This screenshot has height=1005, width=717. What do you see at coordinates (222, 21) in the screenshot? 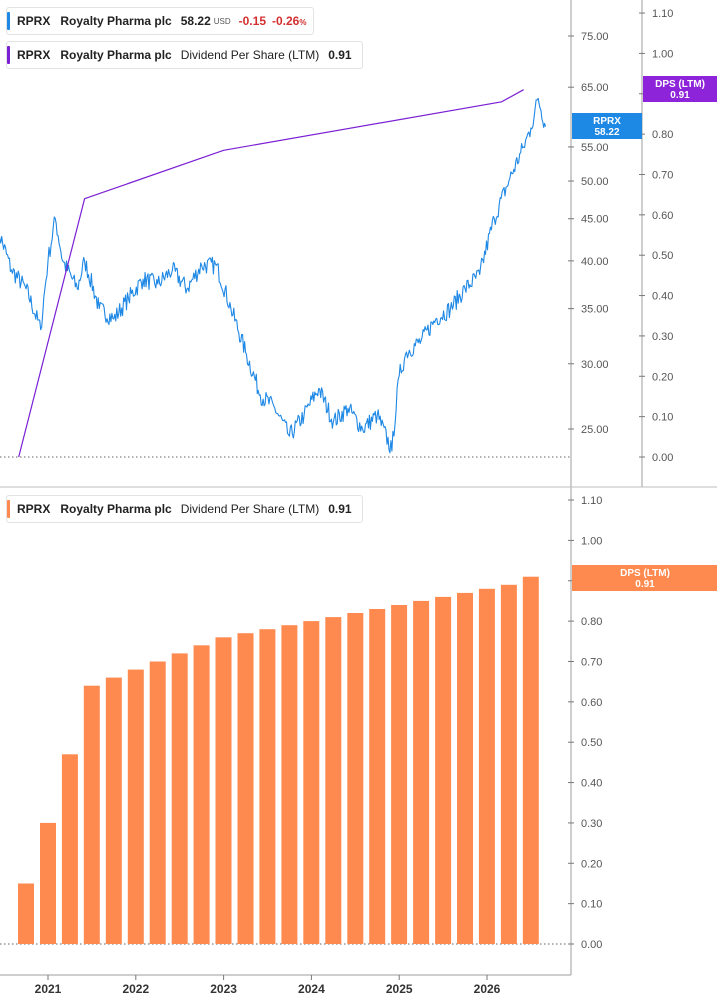
I see `price-legend-currency: USD` at bounding box center [222, 21].